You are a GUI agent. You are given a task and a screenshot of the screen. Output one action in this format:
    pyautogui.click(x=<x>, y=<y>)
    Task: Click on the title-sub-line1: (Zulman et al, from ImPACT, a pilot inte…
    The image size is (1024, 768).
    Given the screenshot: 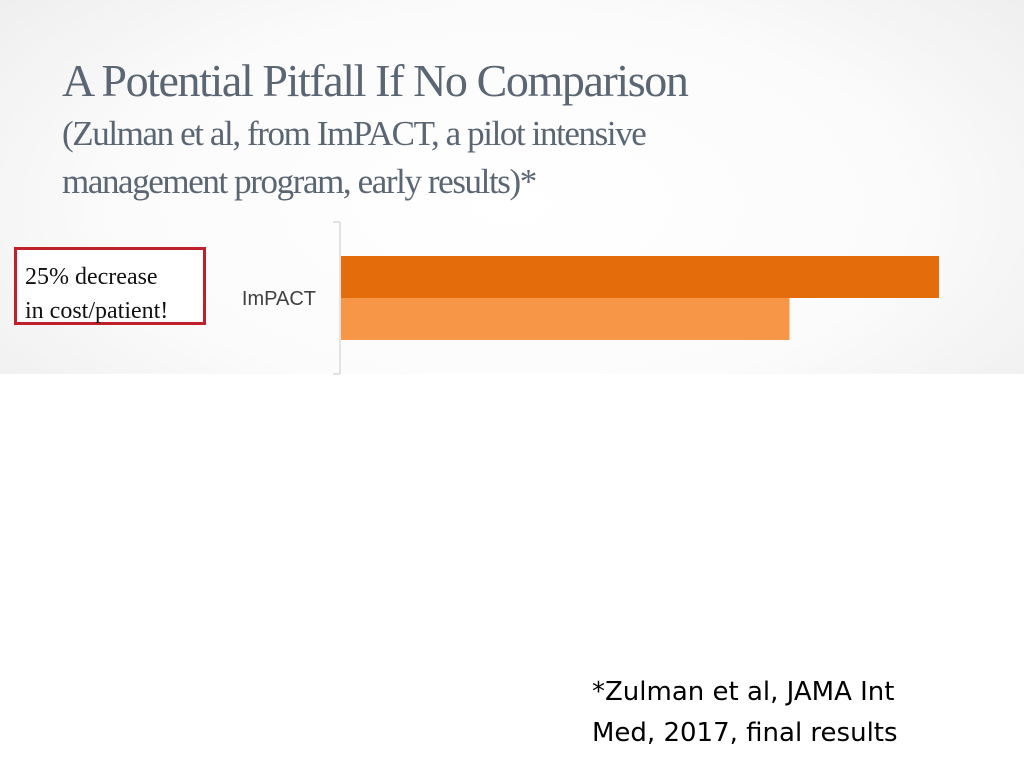 What is the action you would take?
    pyautogui.click(x=354, y=133)
    